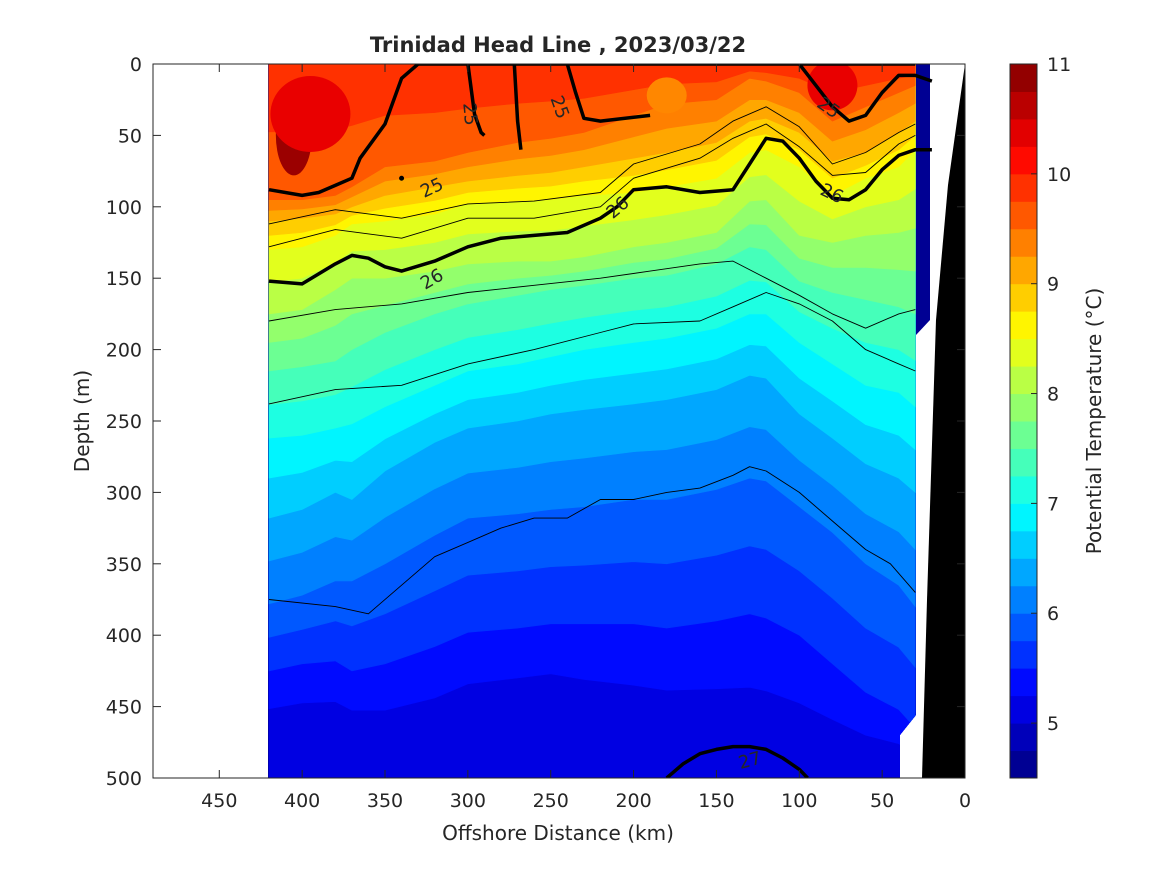  What do you see at coordinates (633, 801) in the screenshot?
I see `x-tick-label: 200` at bounding box center [633, 801].